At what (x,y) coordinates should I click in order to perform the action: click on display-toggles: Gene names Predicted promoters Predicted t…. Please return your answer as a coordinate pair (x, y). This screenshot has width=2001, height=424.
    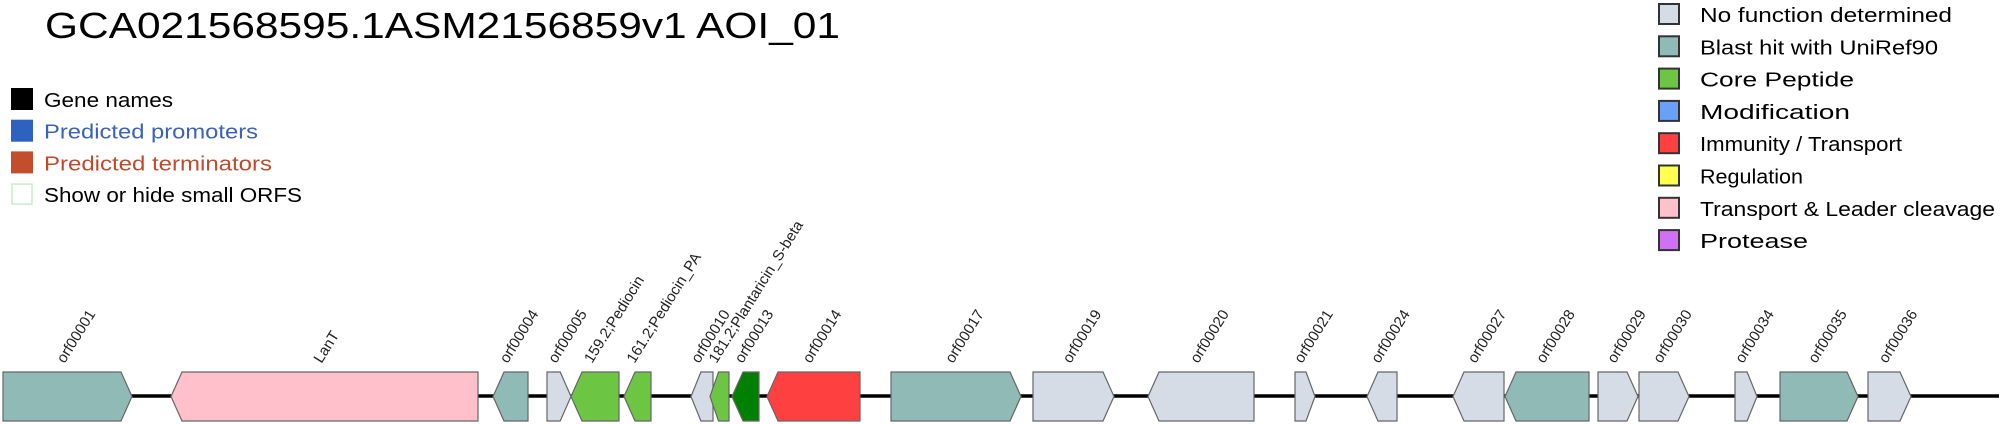
    Looking at the image, I should click on (156, 147).